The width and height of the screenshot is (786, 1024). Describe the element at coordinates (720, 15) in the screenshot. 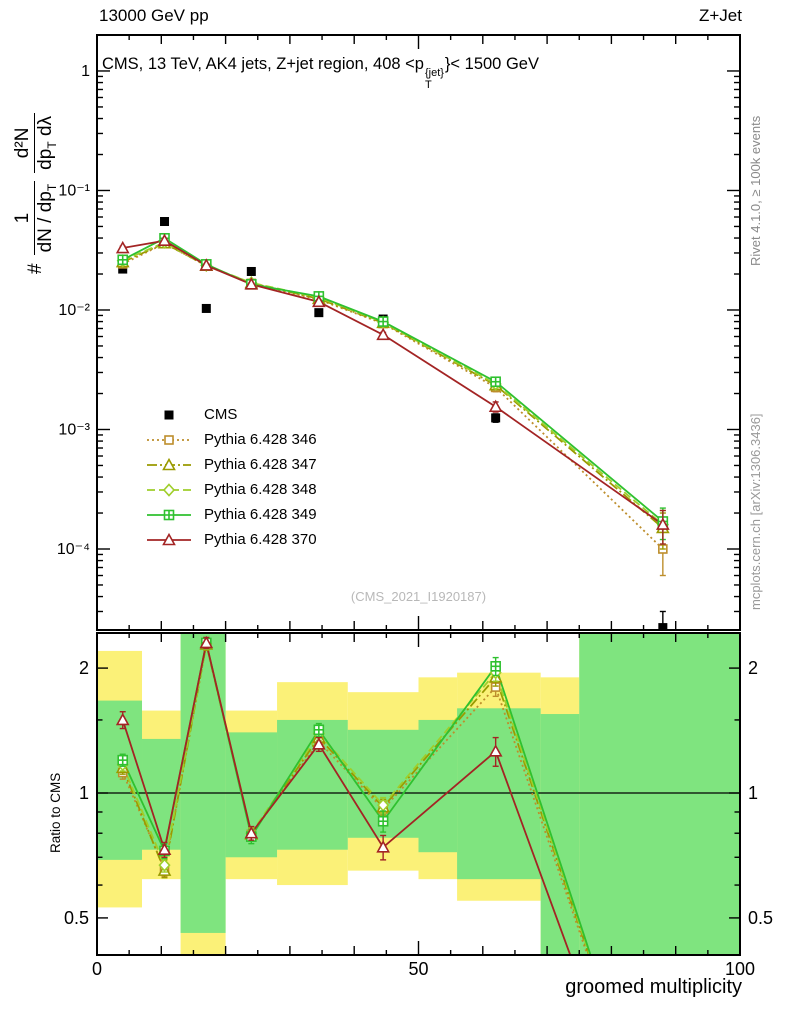

I see `process-label: Z+Jet` at that location.